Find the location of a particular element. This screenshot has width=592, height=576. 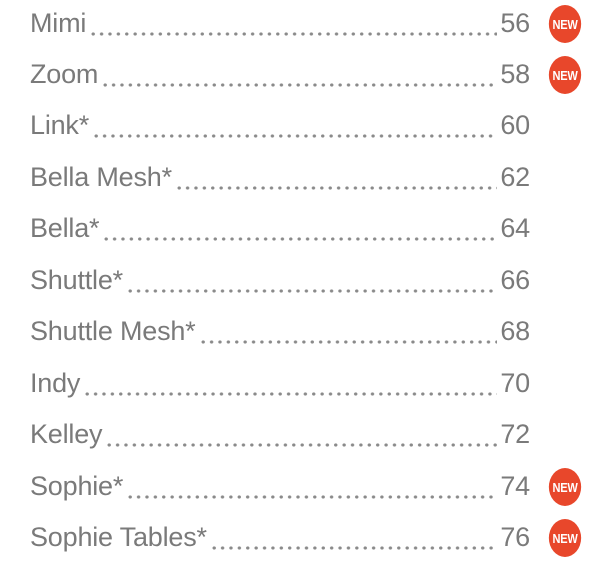

toc-entry-link: Link* 60 is located at coordinates (310, 125).